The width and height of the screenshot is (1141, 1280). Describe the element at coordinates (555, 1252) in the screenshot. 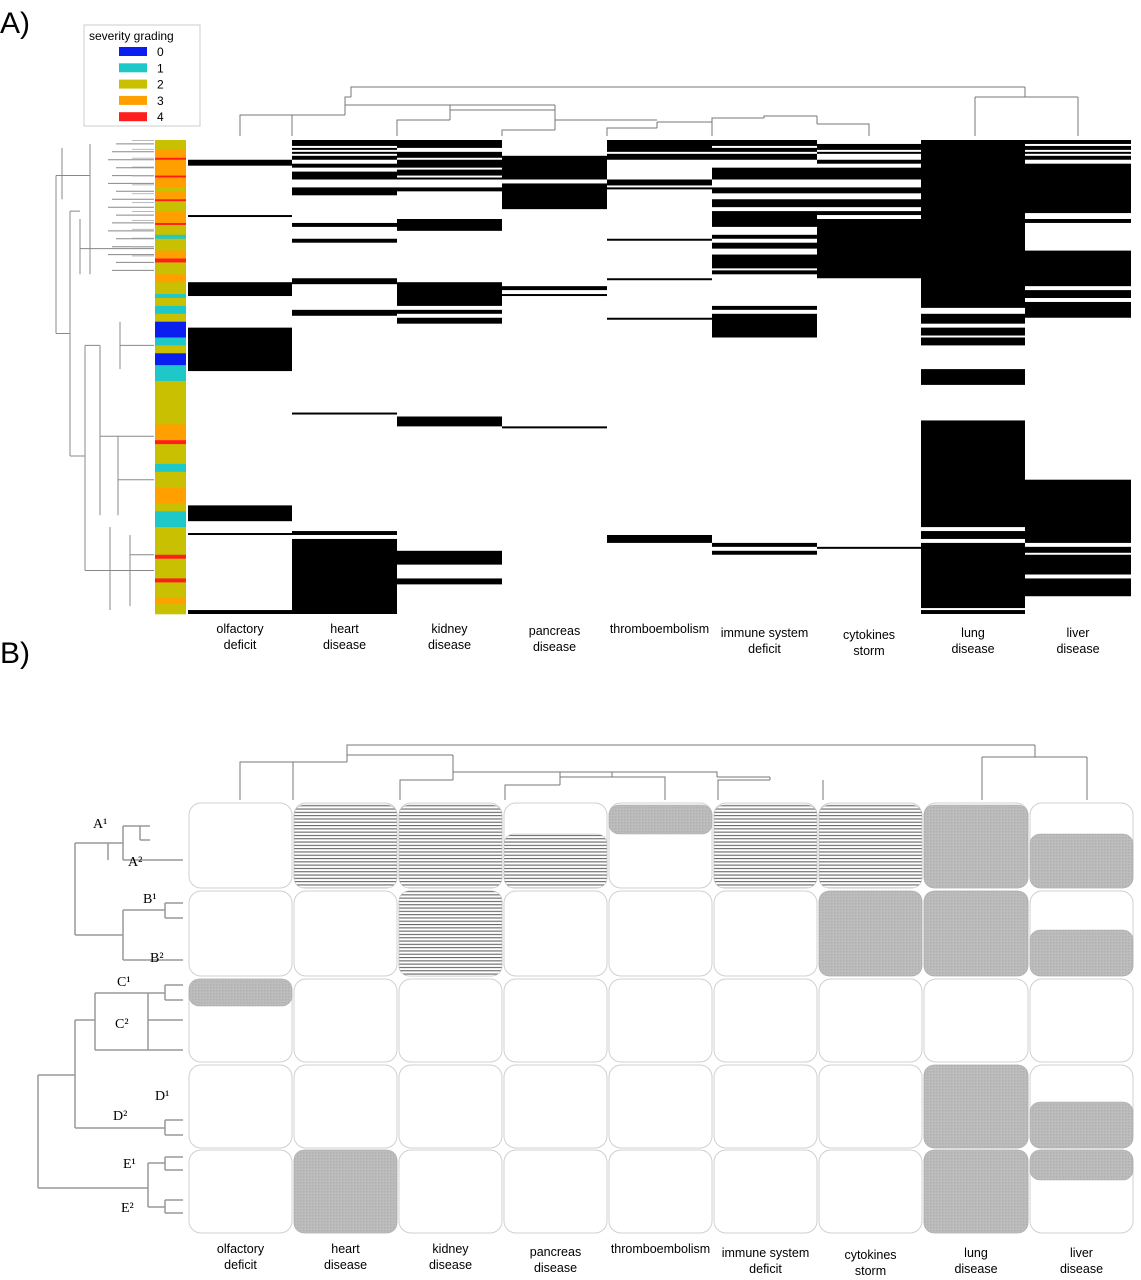

I see `panel-b-col-label-line: pancreas` at that location.